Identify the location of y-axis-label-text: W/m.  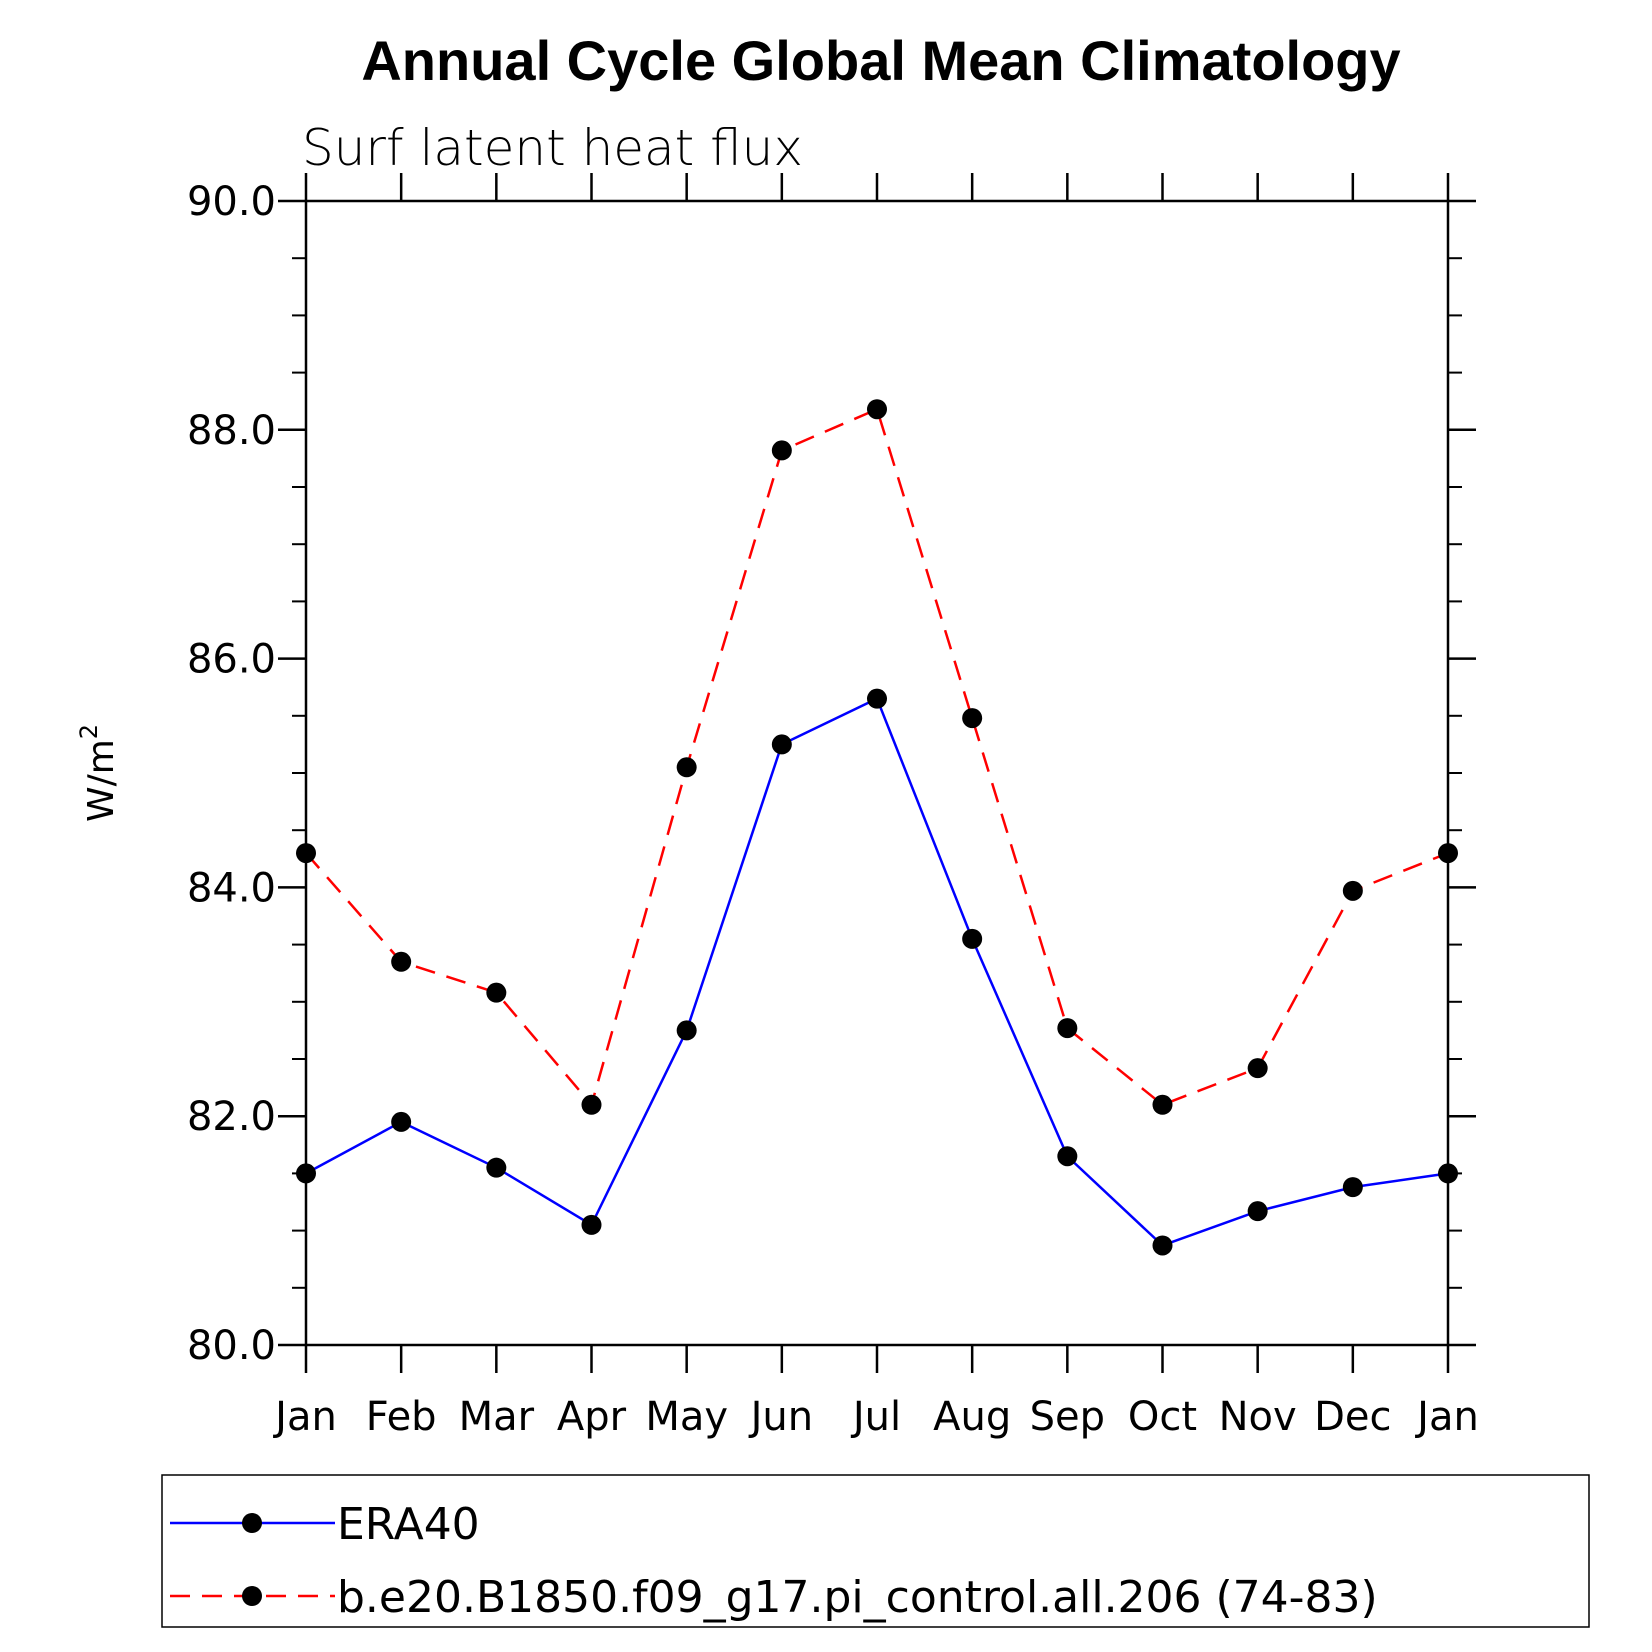
(101, 780).